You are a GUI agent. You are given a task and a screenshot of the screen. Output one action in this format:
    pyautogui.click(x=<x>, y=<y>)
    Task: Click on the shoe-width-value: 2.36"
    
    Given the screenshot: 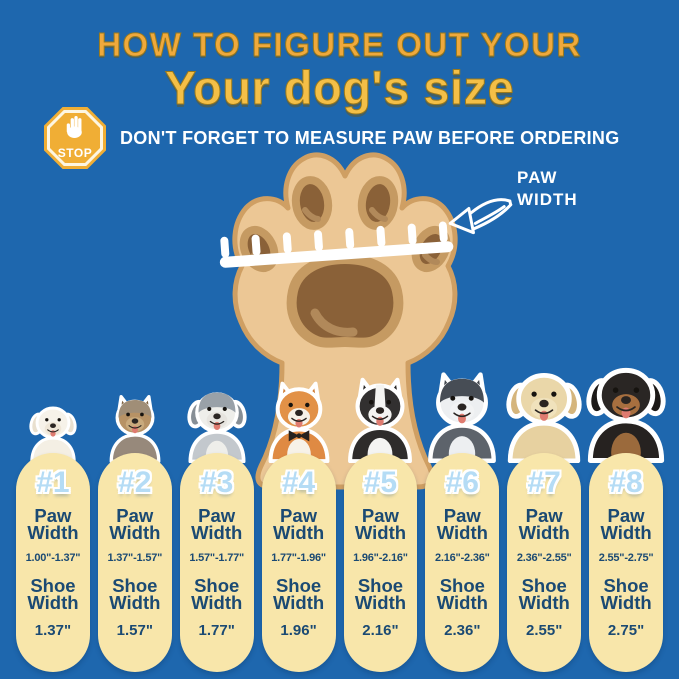 What is the action you would take?
    pyautogui.click(x=462, y=631)
    